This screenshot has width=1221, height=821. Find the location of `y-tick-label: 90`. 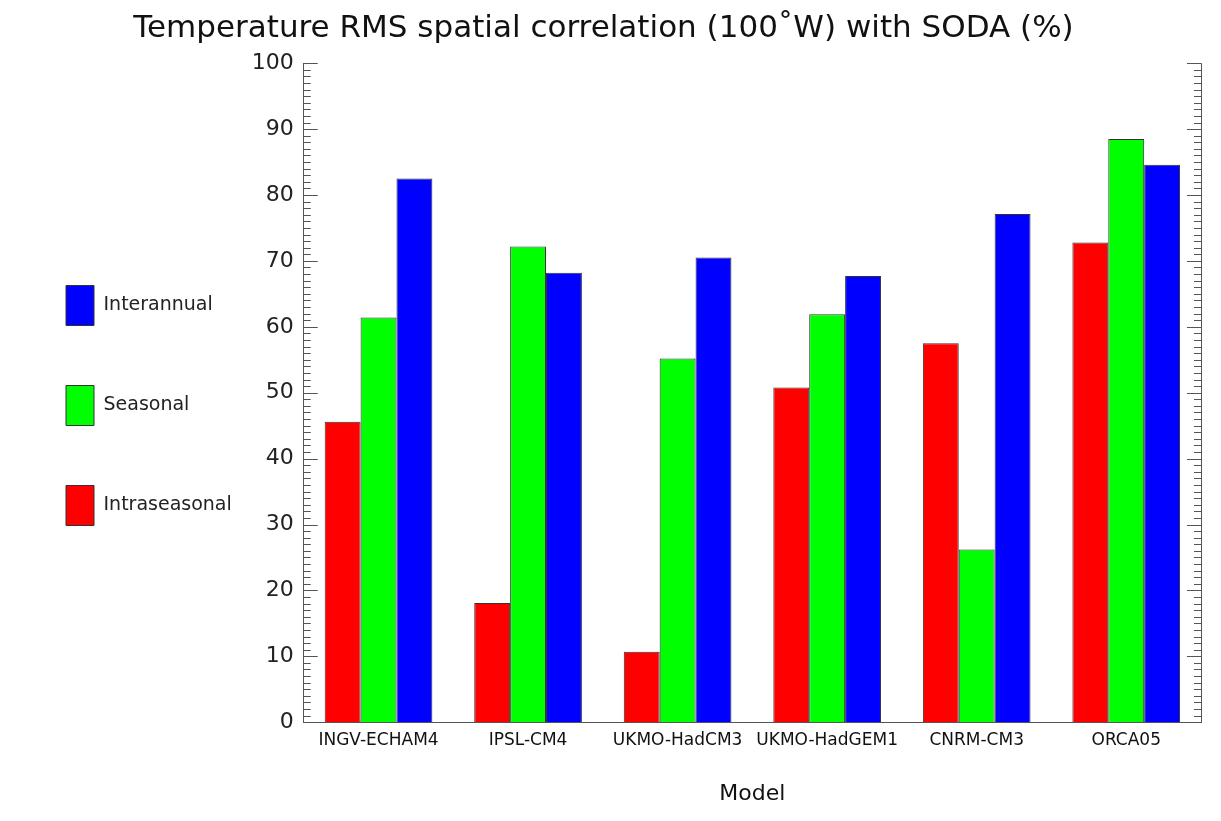

y-tick-label: 90 is located at coordinates (279, 127).